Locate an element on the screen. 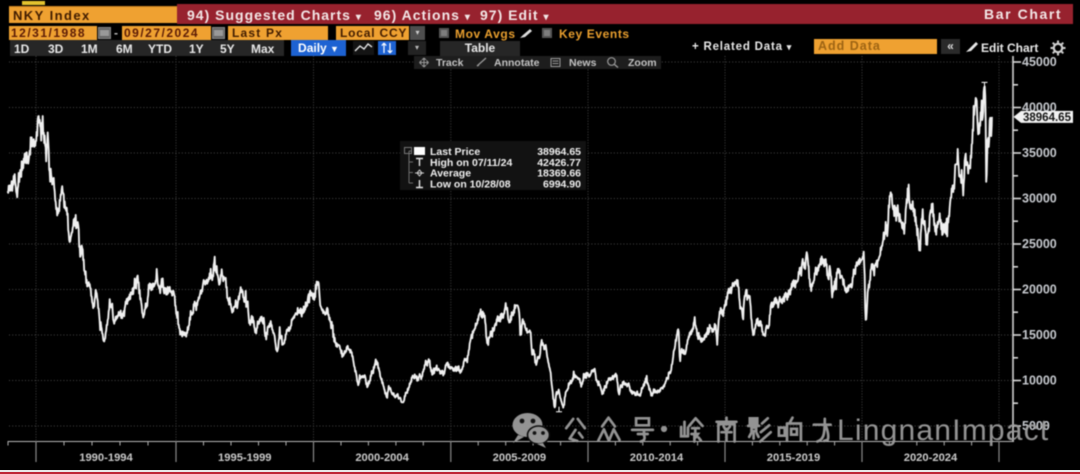 The width and height of the screenshot is (1080, 474). svg-text: 25000 is located at coordinates (1039, 244).